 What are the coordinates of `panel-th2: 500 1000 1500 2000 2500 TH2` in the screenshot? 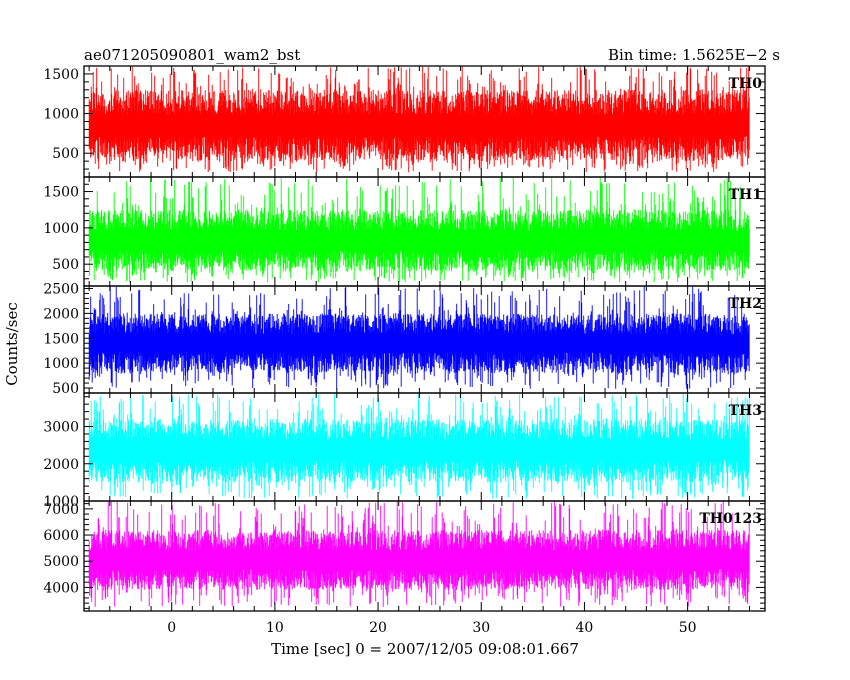 It's located at (404, 339).